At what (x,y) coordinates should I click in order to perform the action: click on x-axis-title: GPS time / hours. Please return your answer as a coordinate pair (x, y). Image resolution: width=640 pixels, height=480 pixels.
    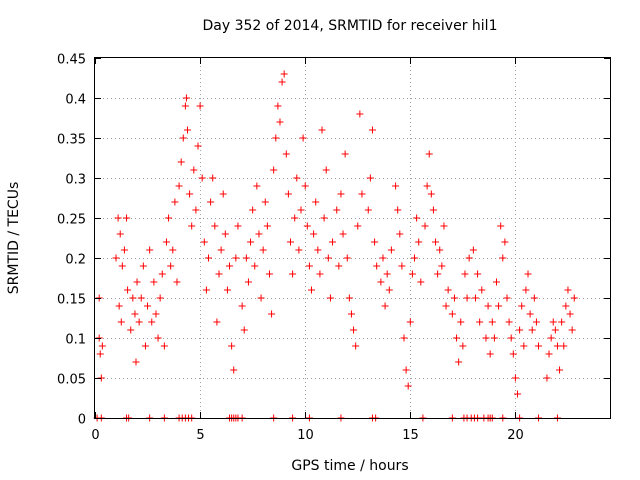
    Looking at the image, I should click on (349, 466).